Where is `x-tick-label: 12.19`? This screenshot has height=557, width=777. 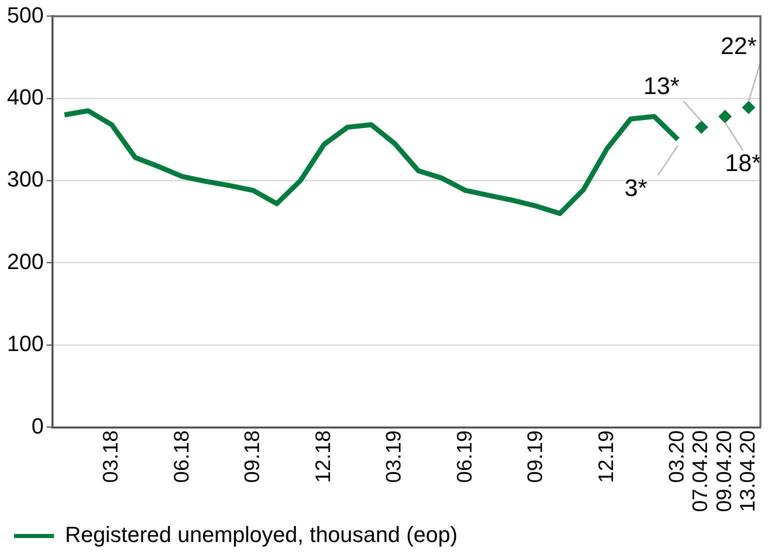 x-tick-label: 12.19 is located at coordinates (606, 456).